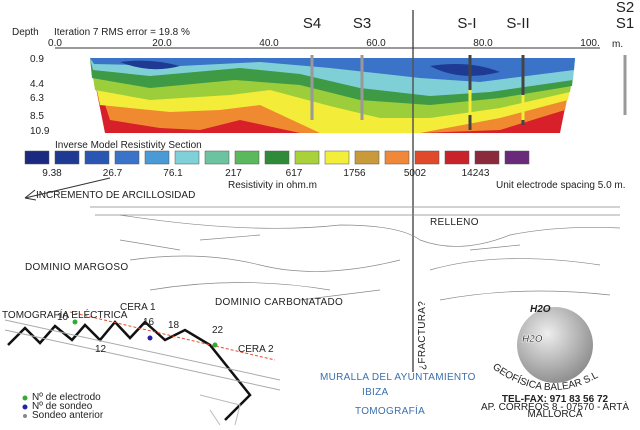 This screenshot has height=430, width=640. Describe the element at coordinates (37, 59) in the screenshot. I see `depth-tick-label: 0.9` at that location.